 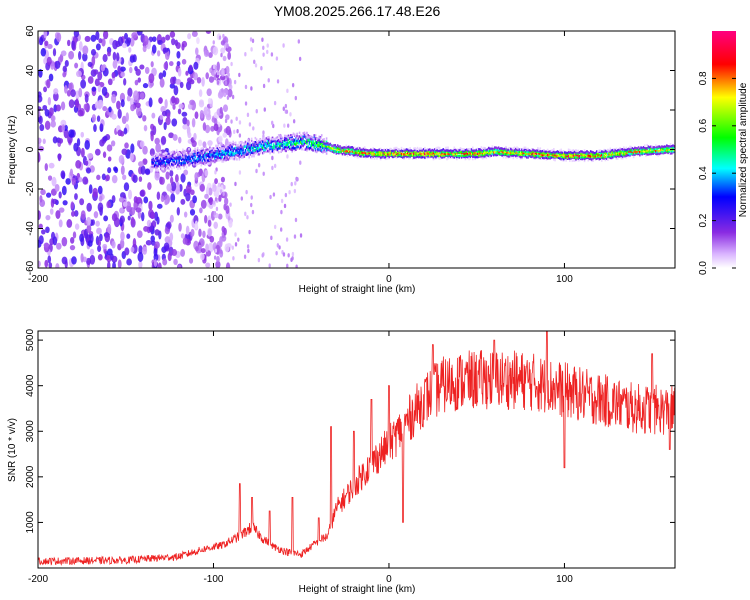 What do you see at coordinates (724, 149) in the screenshot?
I see `colorbar-gradient` at bounding box center [724, 149].